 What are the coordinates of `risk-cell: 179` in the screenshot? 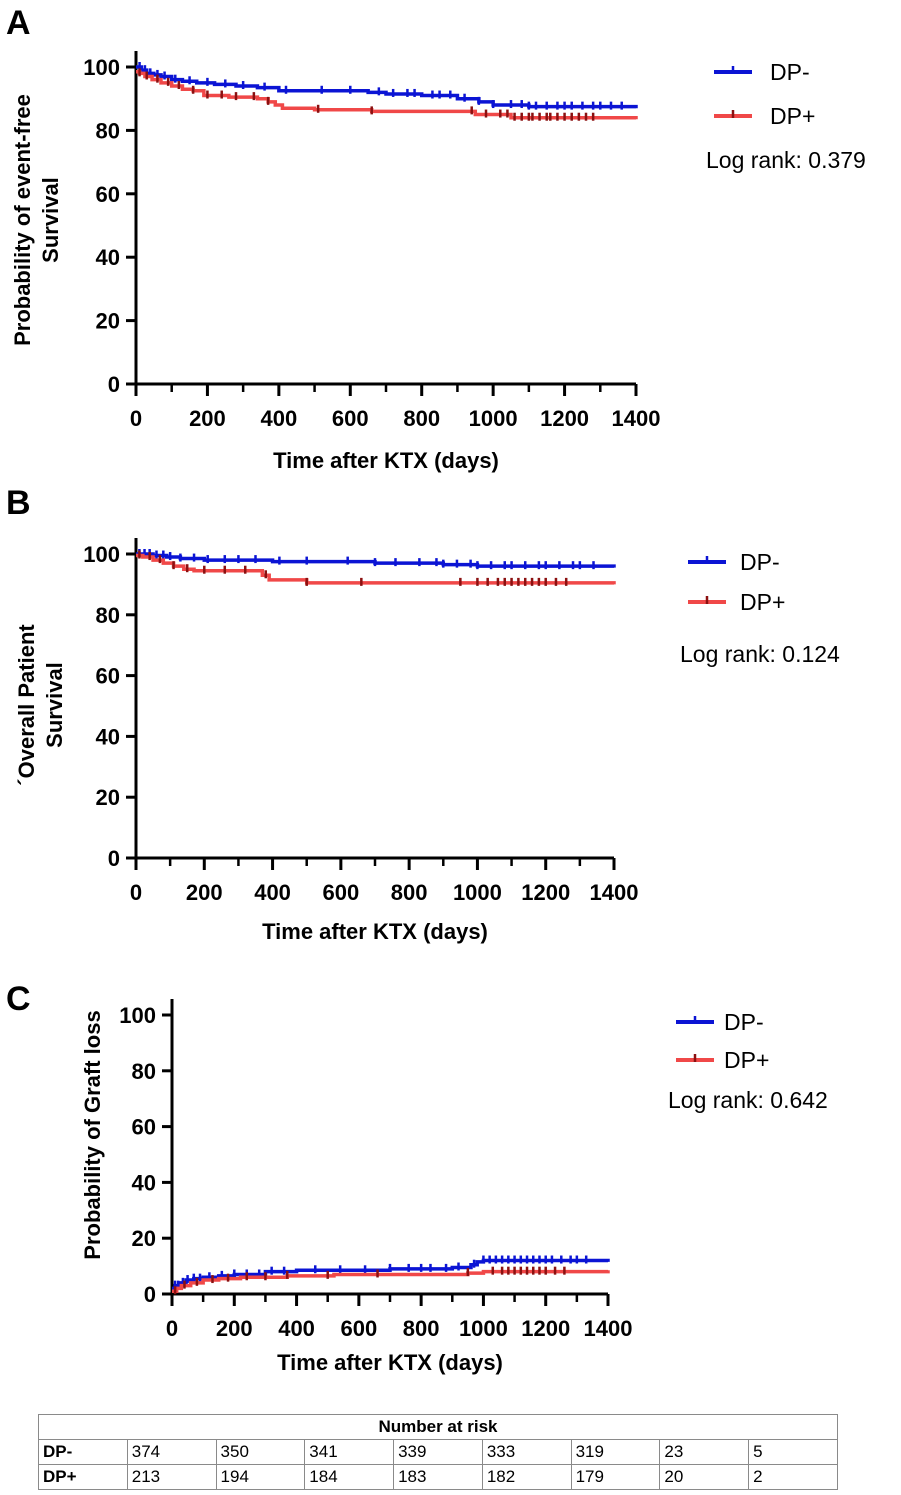 It's located at (615, 1477).